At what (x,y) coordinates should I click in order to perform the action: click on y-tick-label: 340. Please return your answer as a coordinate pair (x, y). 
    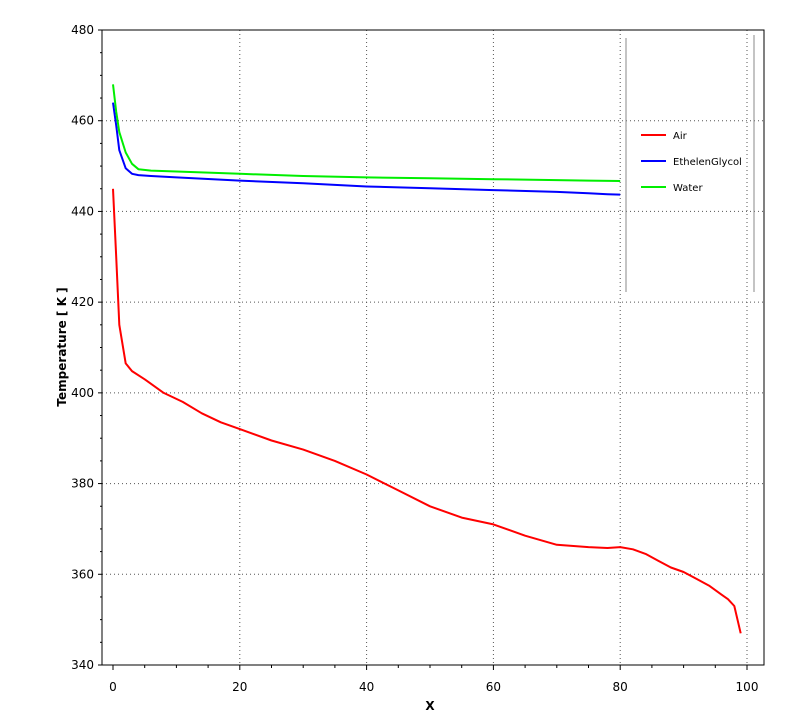
    Looking at the image, I should click on (82, 665).